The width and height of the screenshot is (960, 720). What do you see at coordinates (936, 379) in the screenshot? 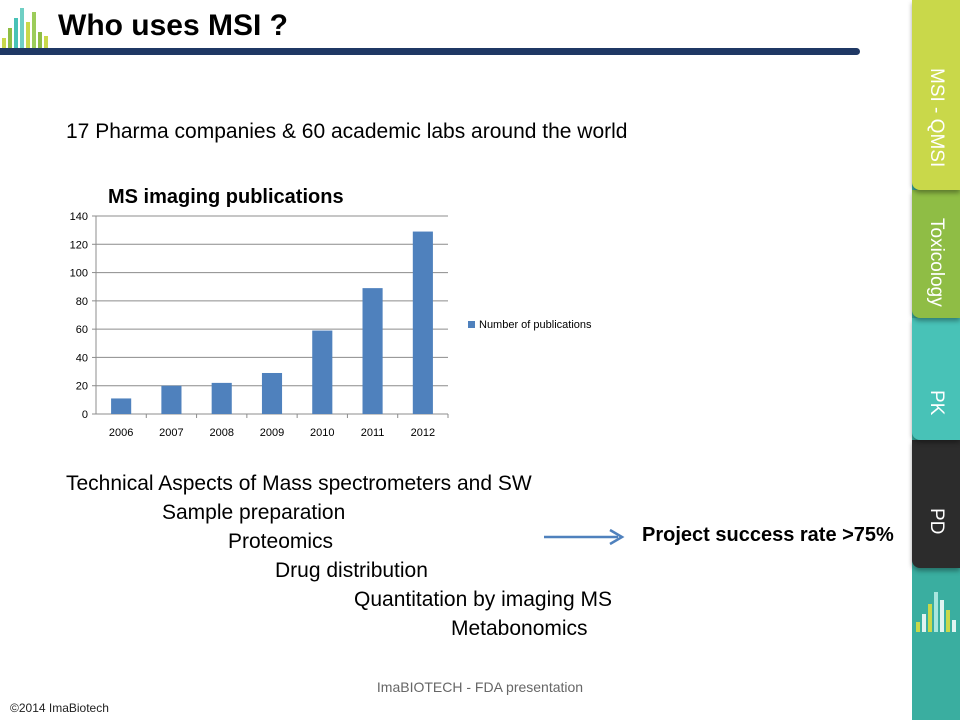
I see `tab-pk: PK` at bounding box center [936, 379].